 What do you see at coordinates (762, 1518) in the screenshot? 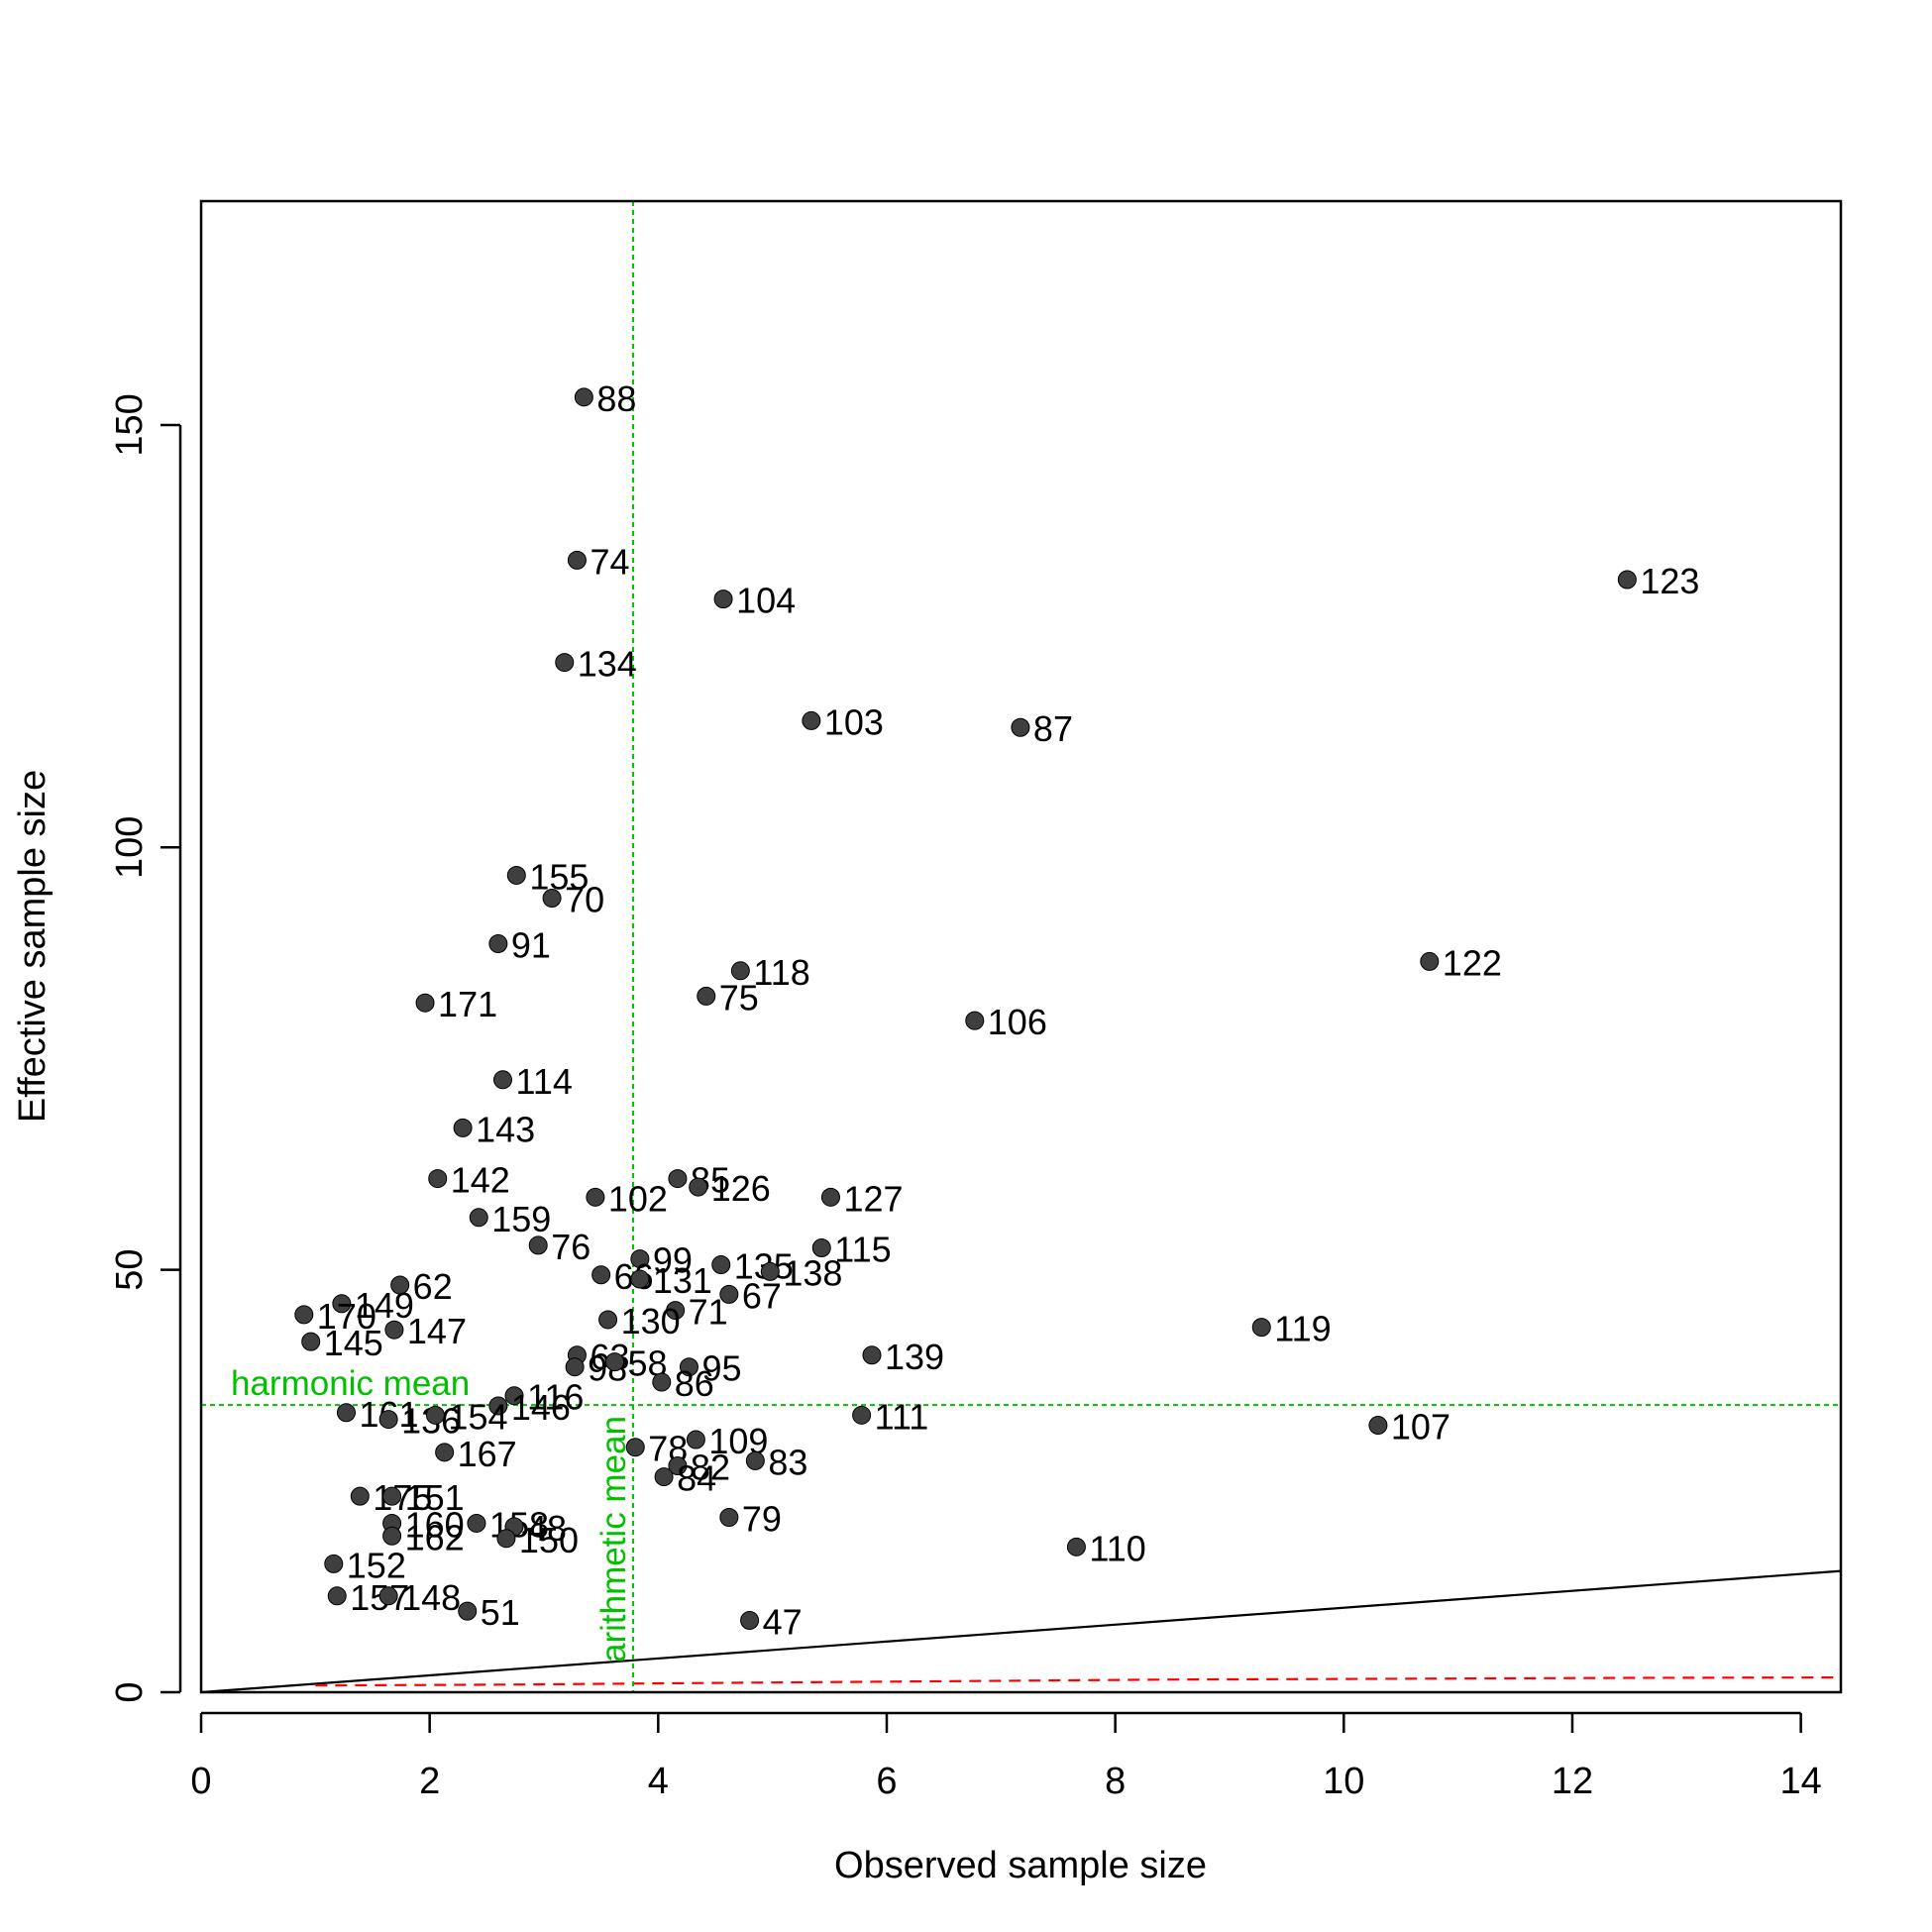
I see `point-label-79: 79` at bounding box center [762, 1518].